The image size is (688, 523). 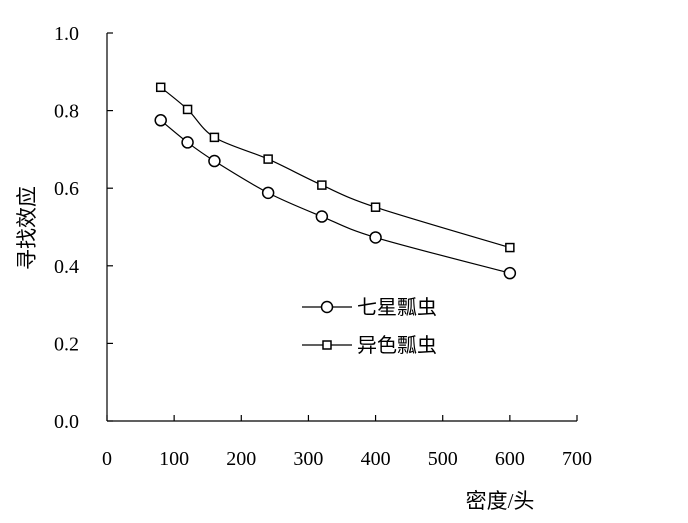 I want to click on legend-item: 异色瓢虫, so click(x=369, y=345).